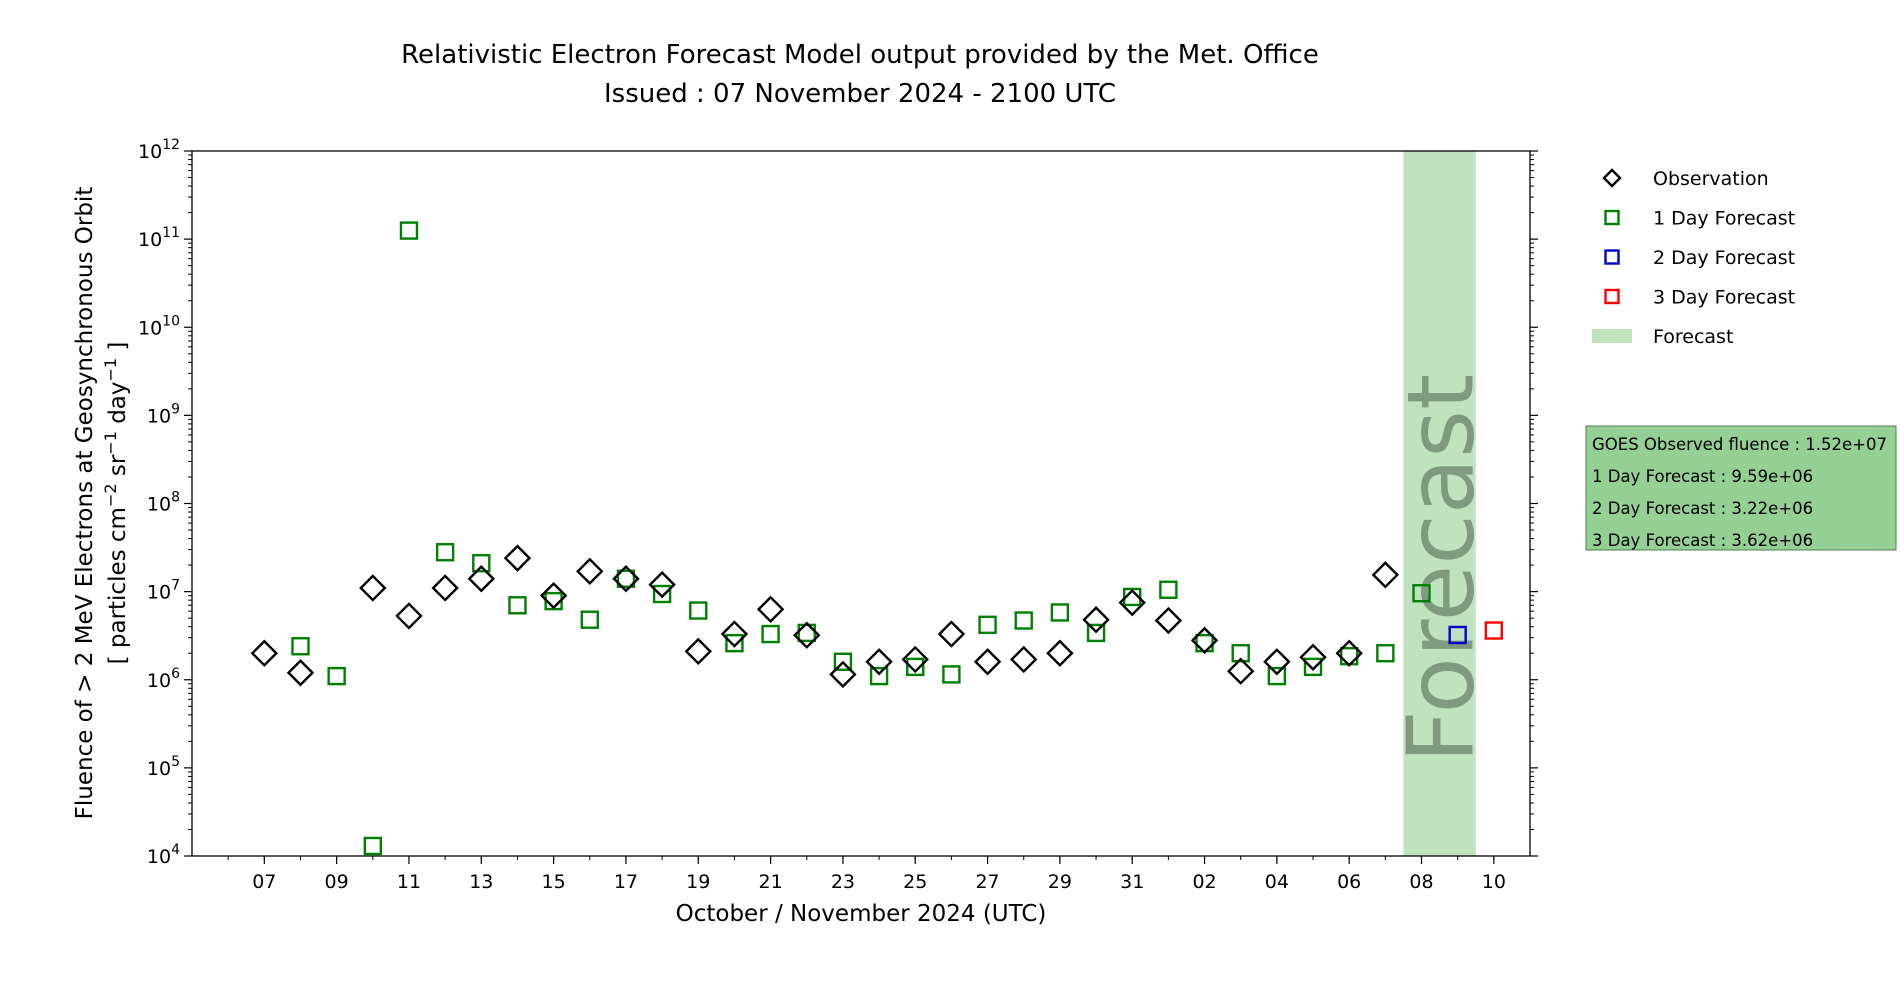 The image size is (1900, 1000). I want to click on y-tick-label: 10¹¹, so click(159, 238).